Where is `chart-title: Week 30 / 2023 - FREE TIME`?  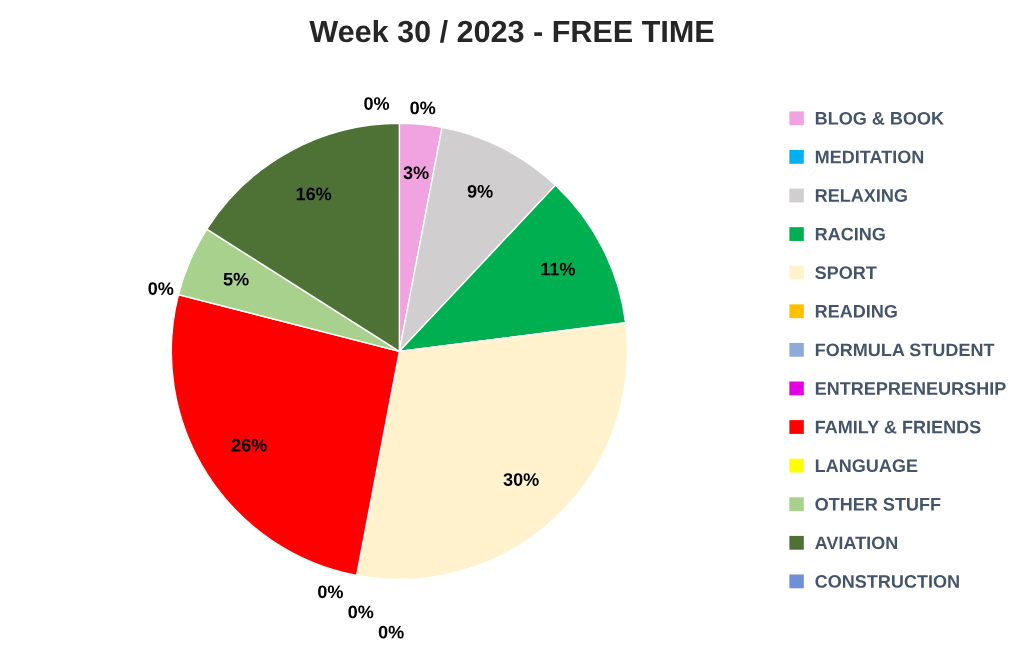 chart-title: Week 30 / 2023 - FREE TIME is located at coordinates (511, 31).